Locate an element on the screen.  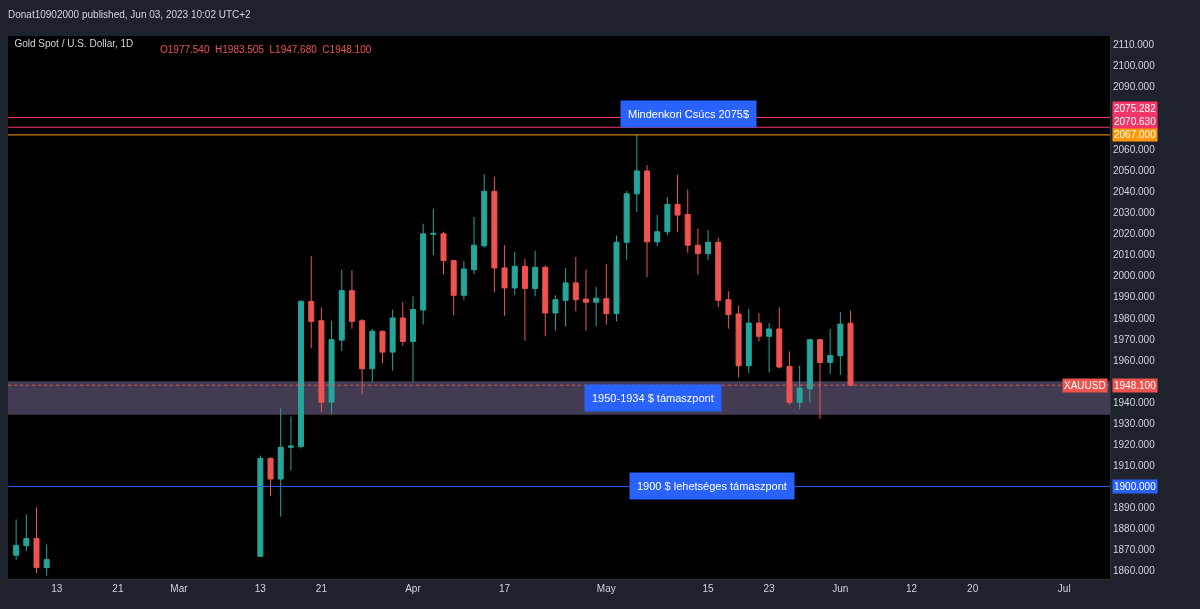
x-tick-label: 12 is located at coordinates (912, 588).